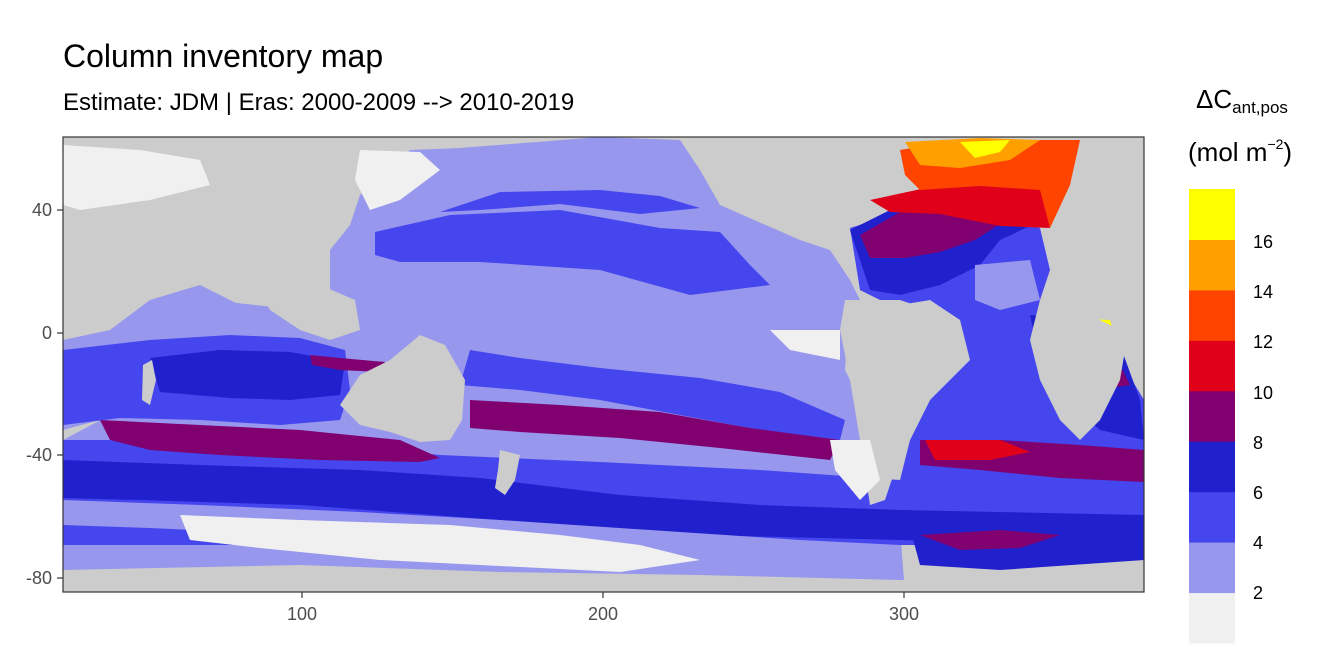 Image resolution: width=1344 pixels, height=672 pixels. I want to click on legend-break-label: 14, so click(1263, 292).